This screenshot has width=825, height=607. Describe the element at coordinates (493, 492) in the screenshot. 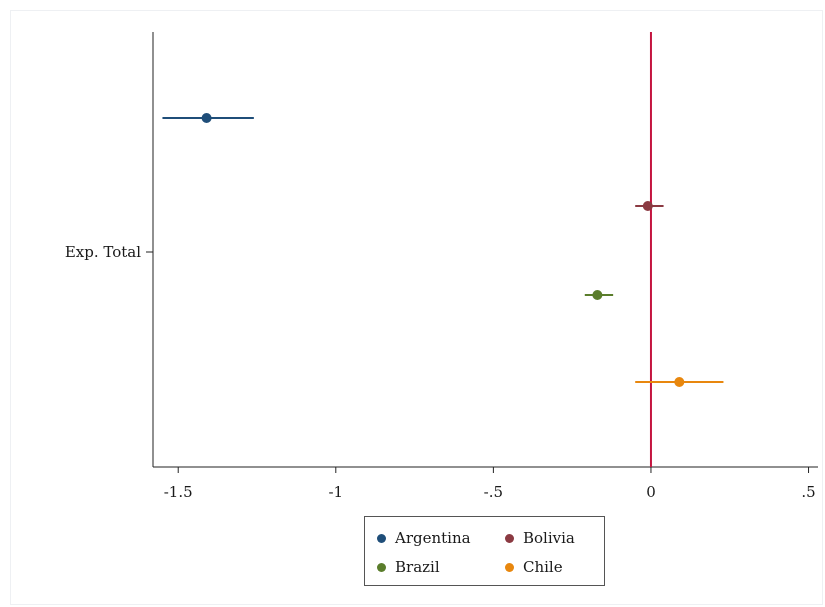

I see `x-tick-label: -.5` at that location.